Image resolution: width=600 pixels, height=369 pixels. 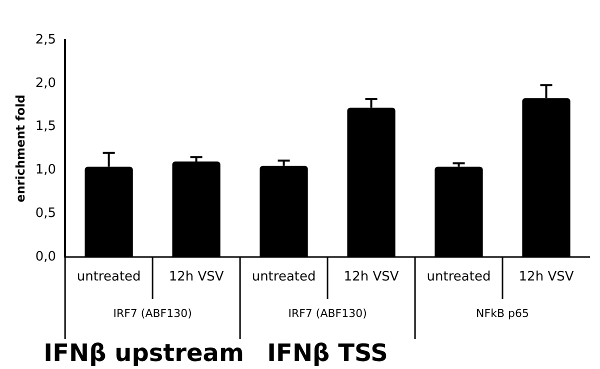 What do you see at coordinates (45, 83) in the screenshot?
I see `y-tick-label: 2,0` at bounding box center [45, 83].